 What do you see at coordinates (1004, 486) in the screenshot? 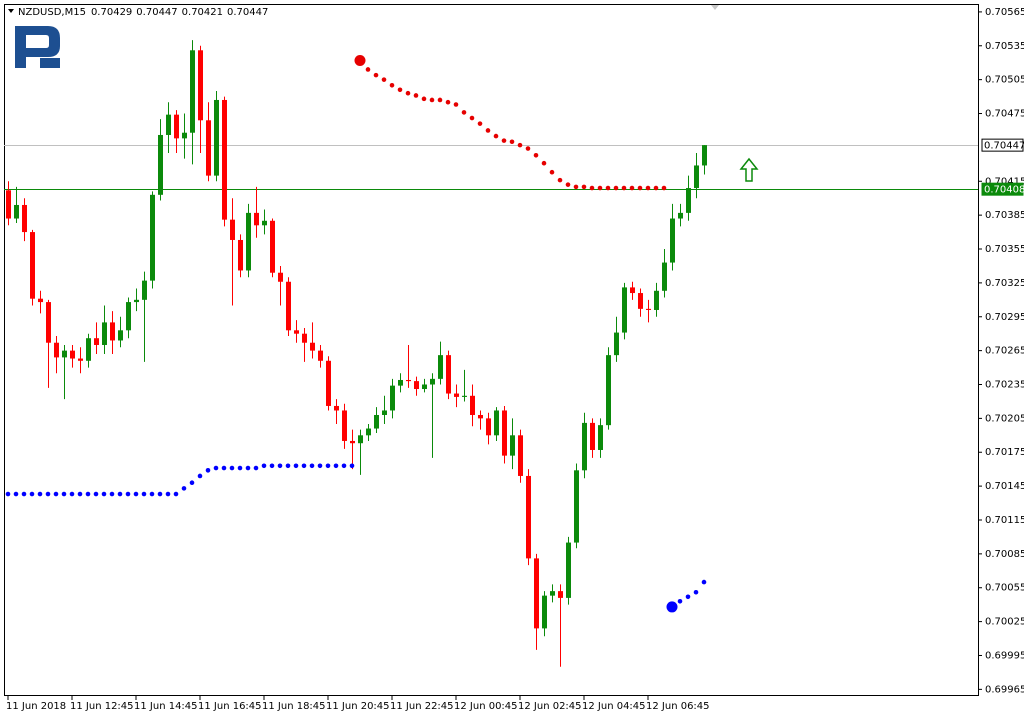
I see `y-tick-label: 0.70145` at bounding box center [1004, 486].